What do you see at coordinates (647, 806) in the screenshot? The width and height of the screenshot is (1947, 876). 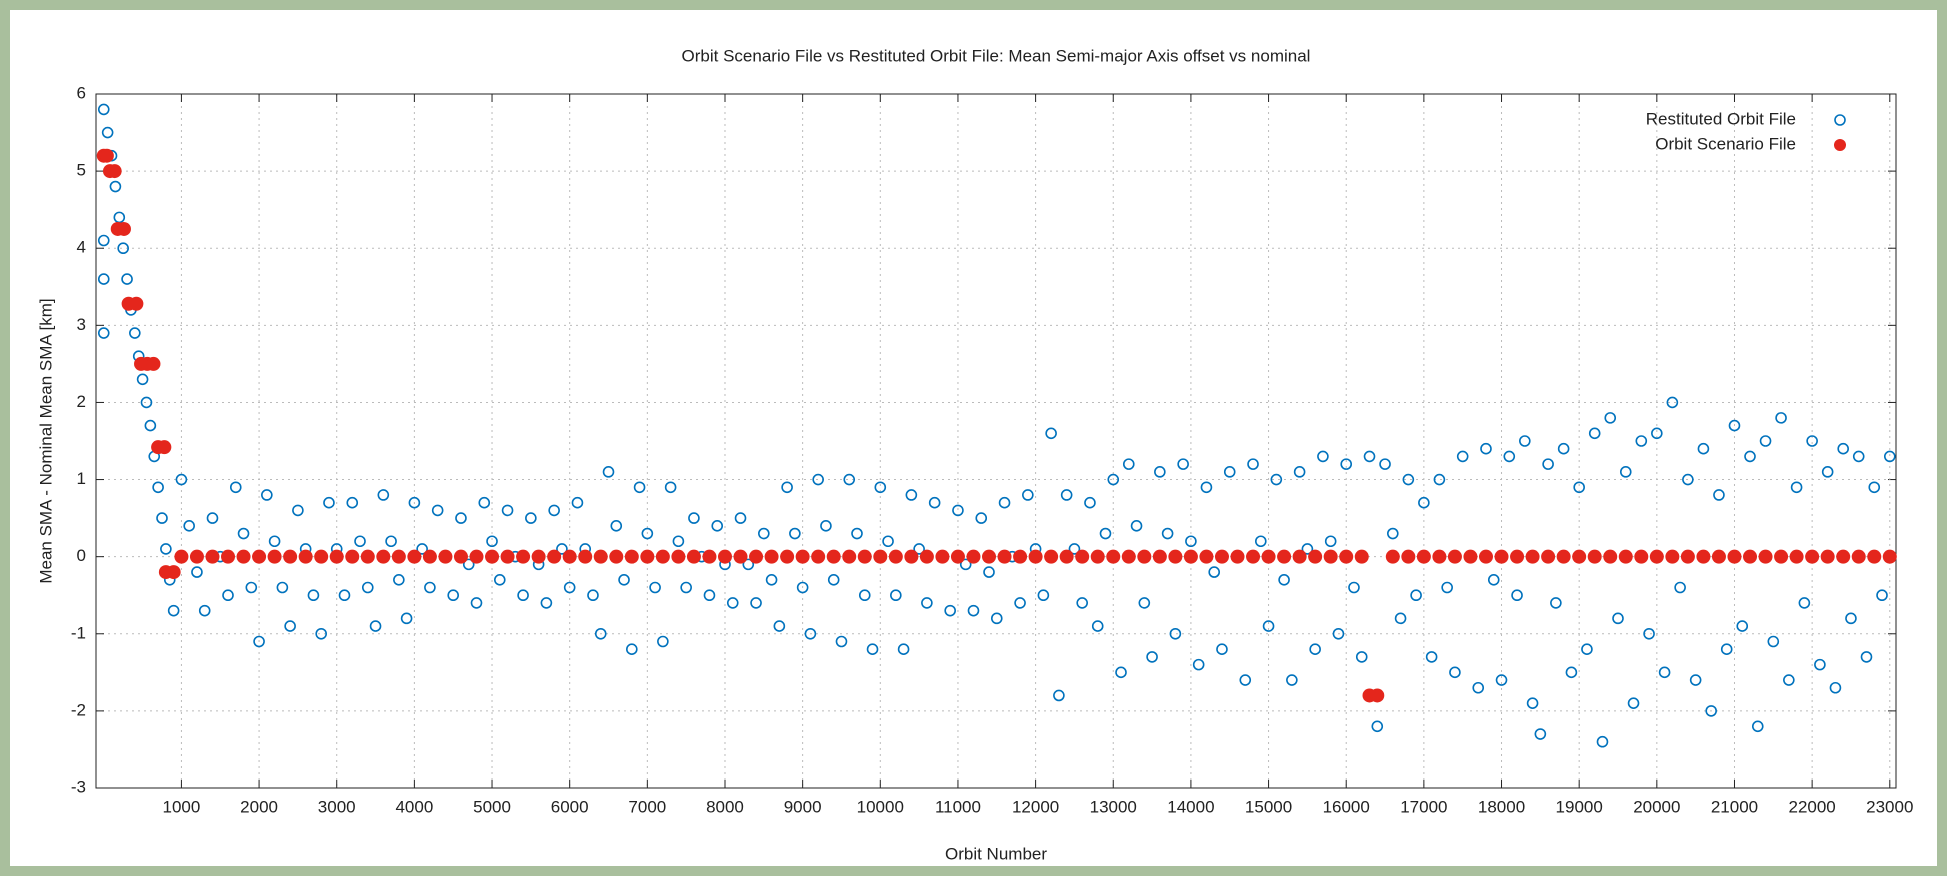 I see `x-tick-label: 7000` at bounding box center [647, 806].